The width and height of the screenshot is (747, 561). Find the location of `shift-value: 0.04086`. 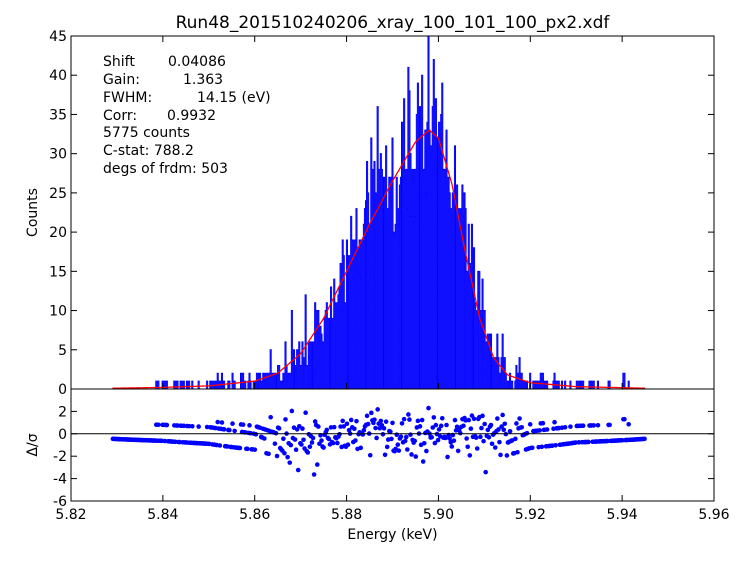

shift-value: 0.04086 is located at coordinates (197, 62).